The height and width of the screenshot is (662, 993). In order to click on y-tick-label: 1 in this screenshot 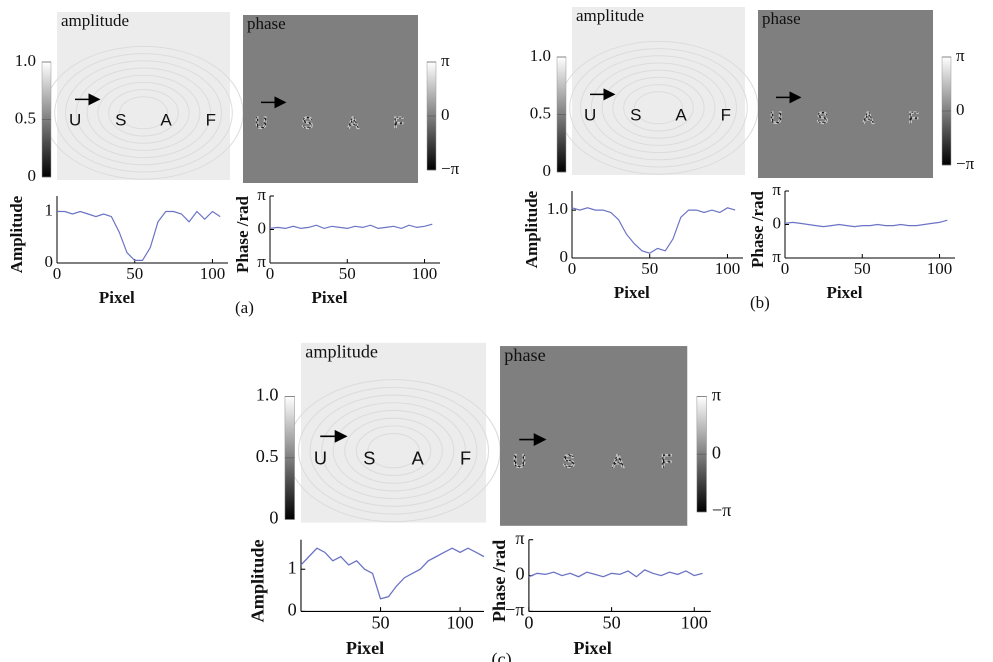, I will do `click(292, 567)`.